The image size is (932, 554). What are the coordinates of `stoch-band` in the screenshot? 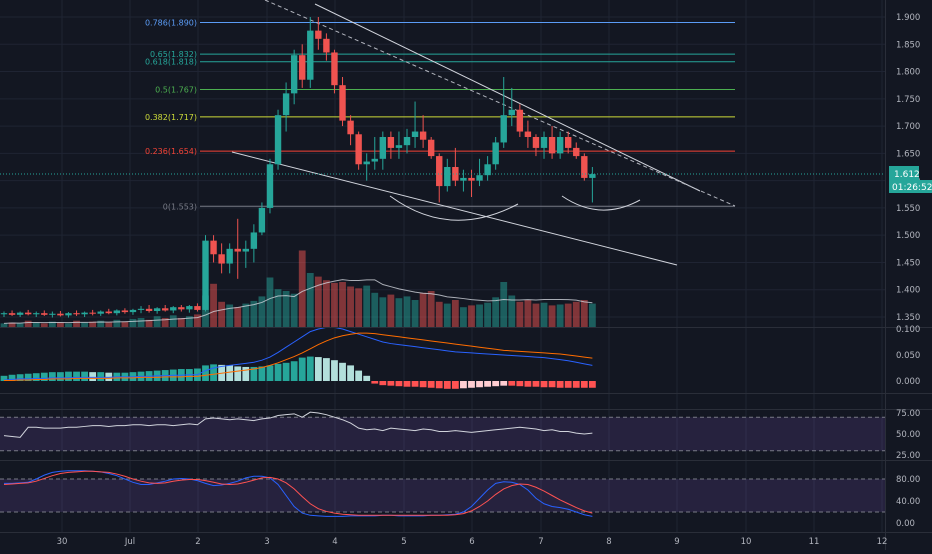 It's located at (442, 495).